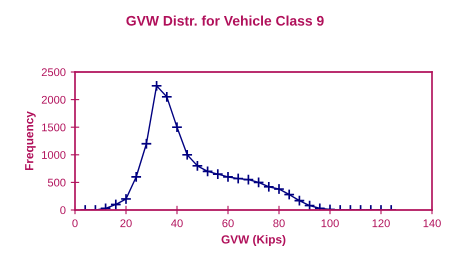 The width and height of the screenshot is (450, 268). Describe the element at coordinates (75, 223) in the screenshot. I see `x-tick-label: 0` at that location.